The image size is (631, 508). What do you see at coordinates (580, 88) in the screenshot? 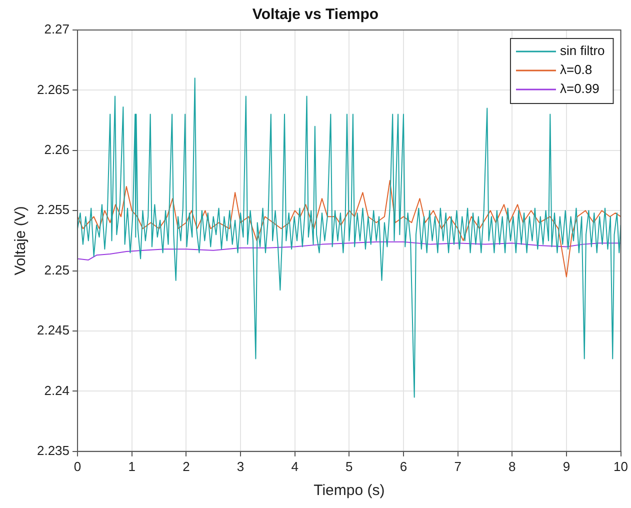
I see `legend-label: λ=0.99` at bounding box center [580, 88].